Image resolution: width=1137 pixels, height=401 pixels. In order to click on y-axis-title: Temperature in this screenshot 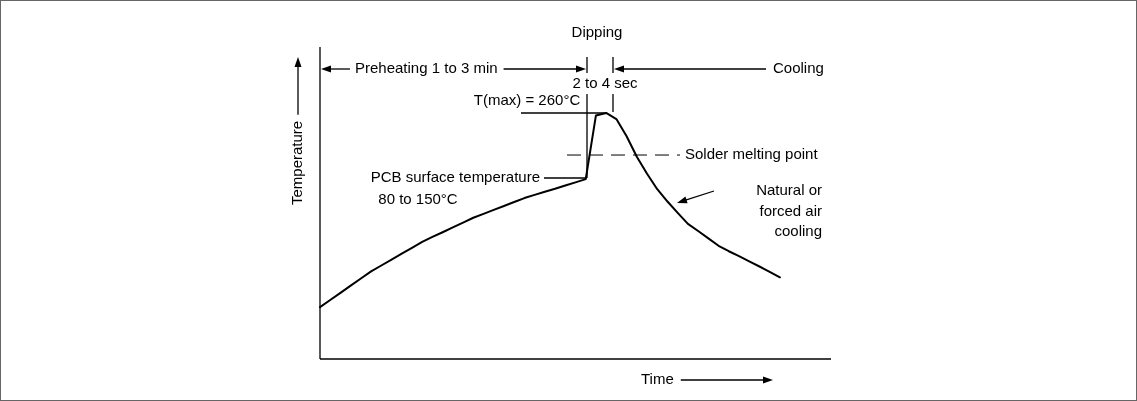, I will do `click(297, 162)`.